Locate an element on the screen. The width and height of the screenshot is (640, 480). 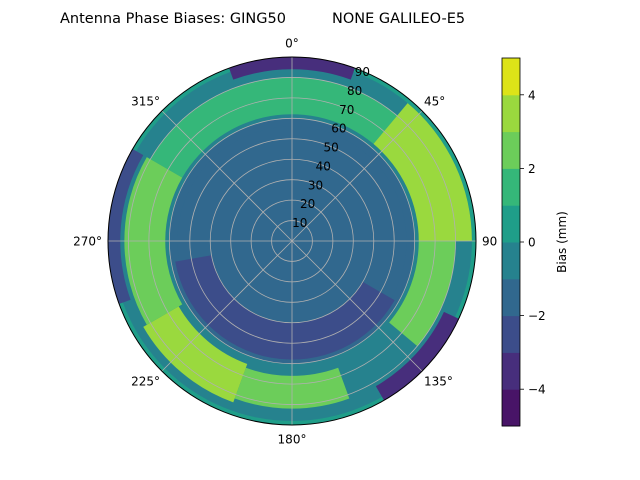
azimuth-tick-label: 225° is located at coordinates (145, 382).